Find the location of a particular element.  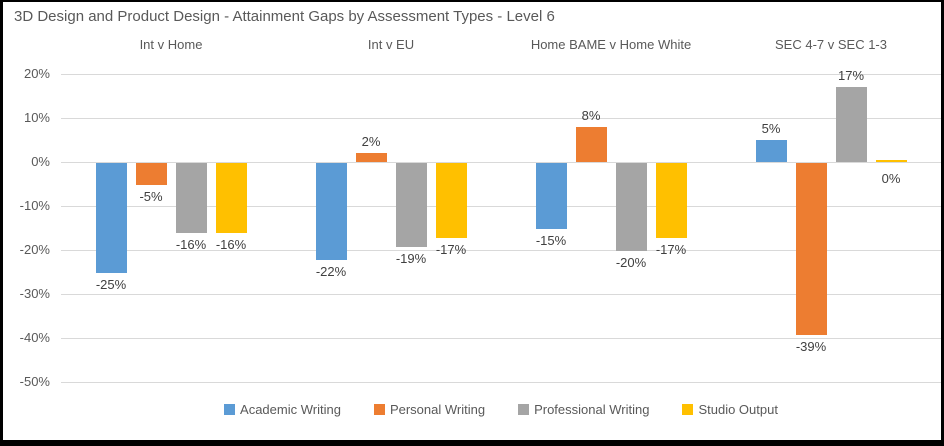

bar-value-label: 17% is located at coordinates (851, 76).